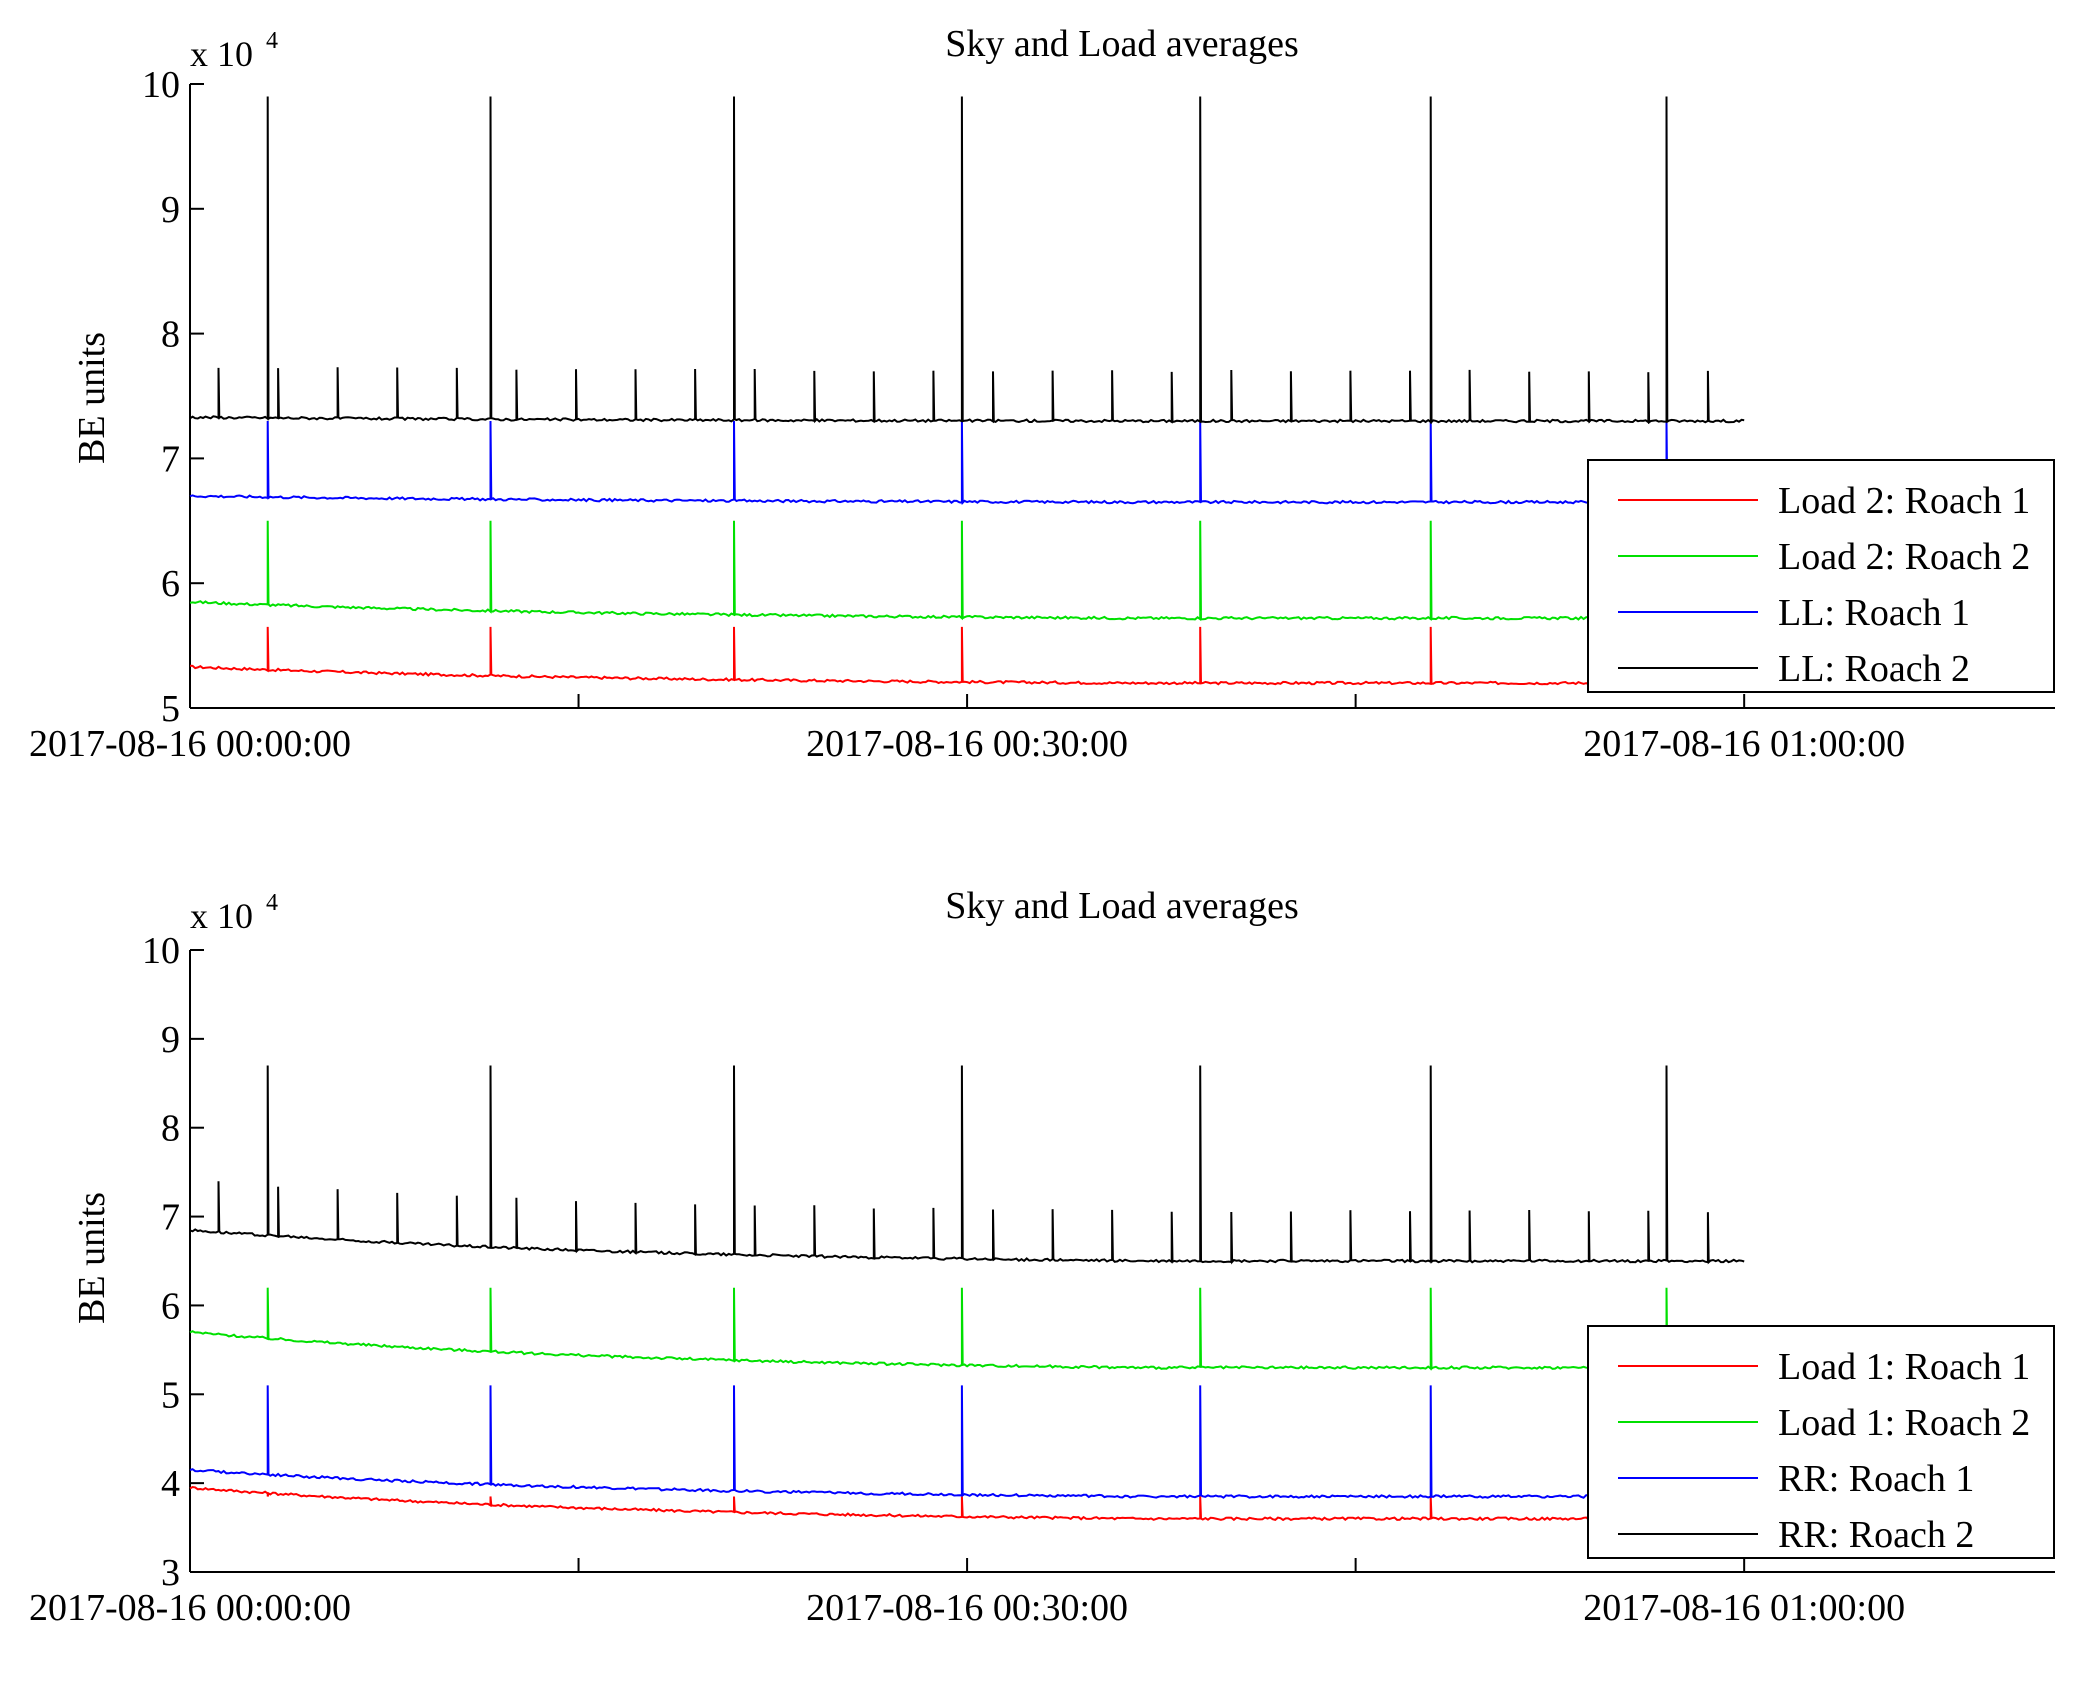 The height and width of the screenshot is (1683, 2075). I want to click on legend-label: Load 2: Roach 2, so click(1904, 557).